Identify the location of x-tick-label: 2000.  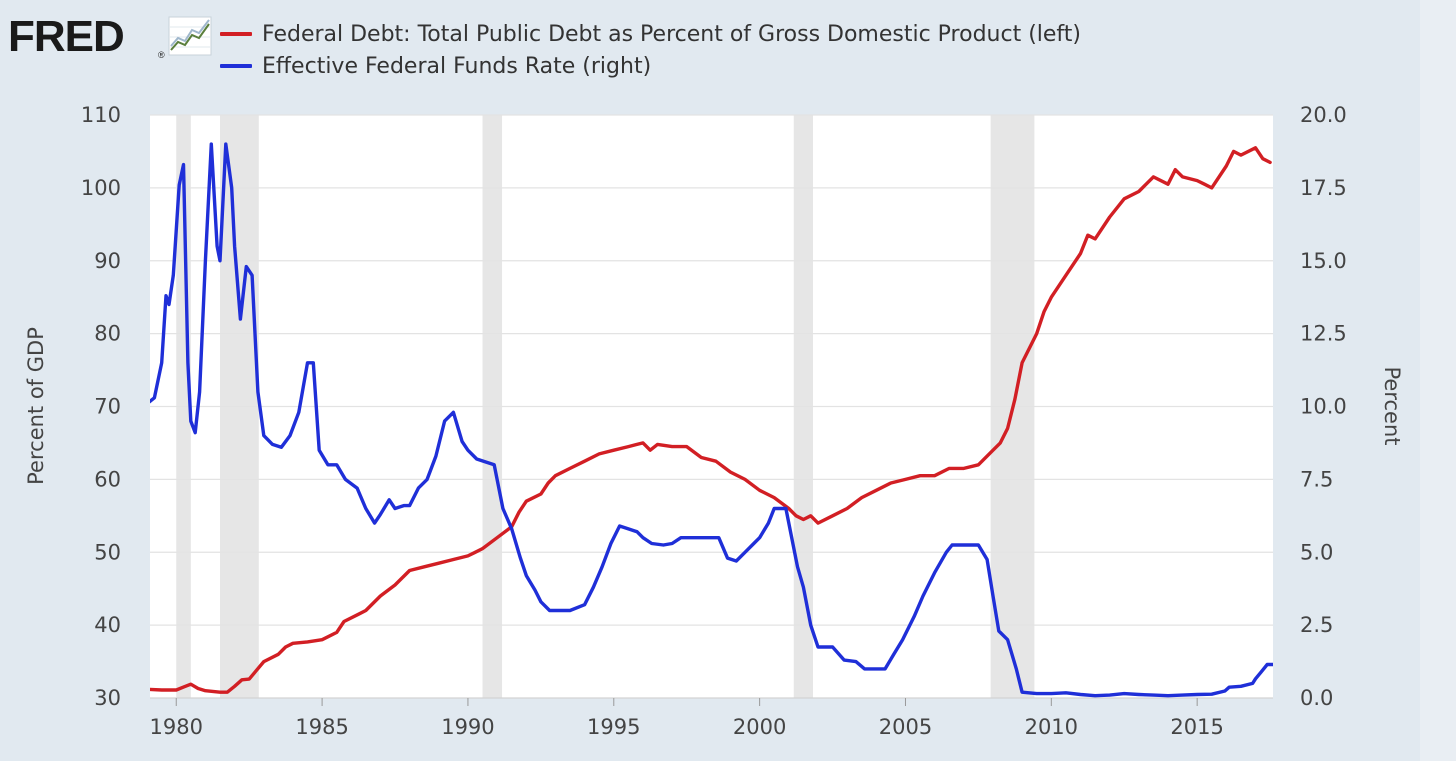
(759, 727).